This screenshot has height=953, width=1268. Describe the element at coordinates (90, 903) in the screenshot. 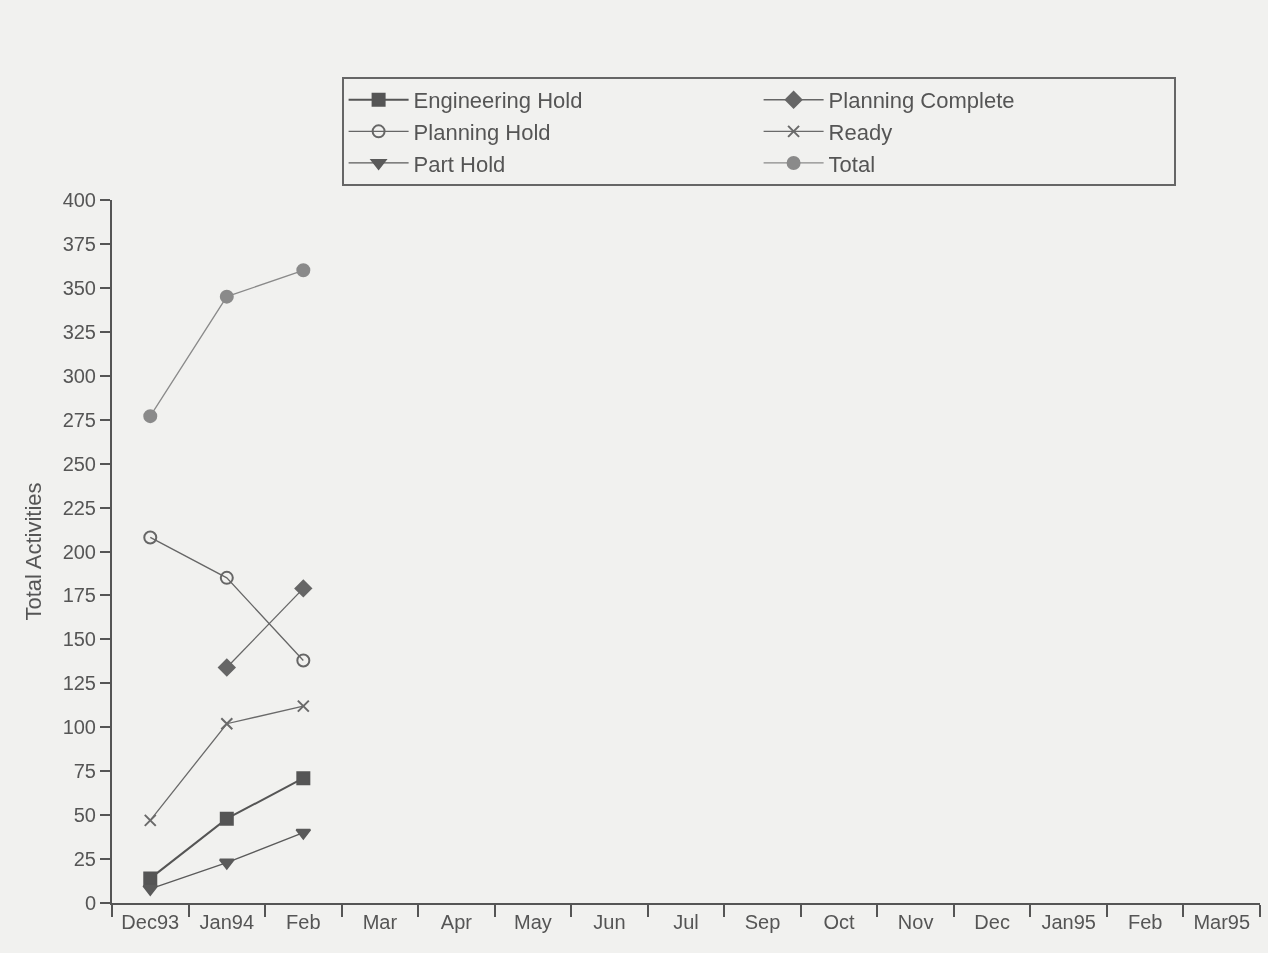

I see `y-tick-label: 0` at that location.